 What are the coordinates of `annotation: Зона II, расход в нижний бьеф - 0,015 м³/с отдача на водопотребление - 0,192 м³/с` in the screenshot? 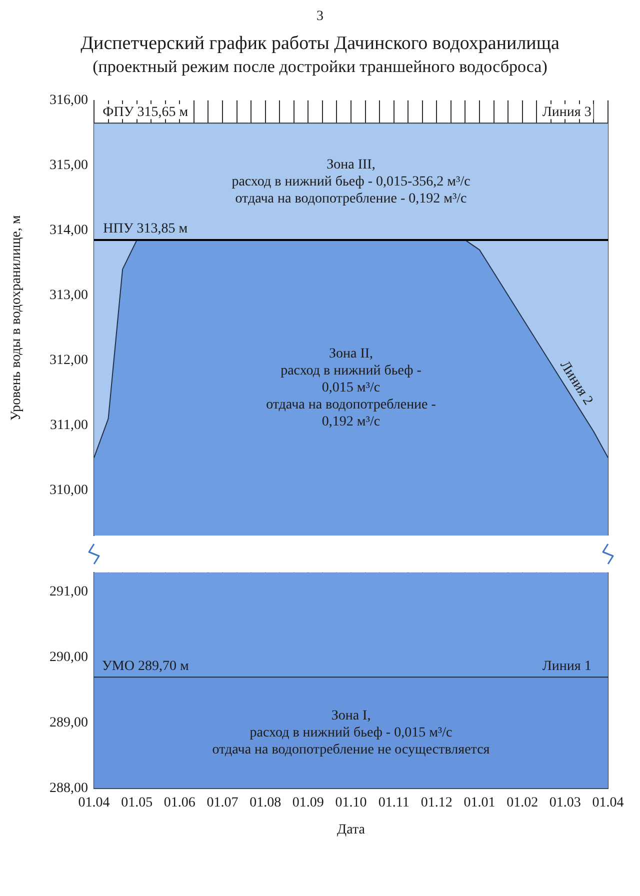 It's located at (351, 388).